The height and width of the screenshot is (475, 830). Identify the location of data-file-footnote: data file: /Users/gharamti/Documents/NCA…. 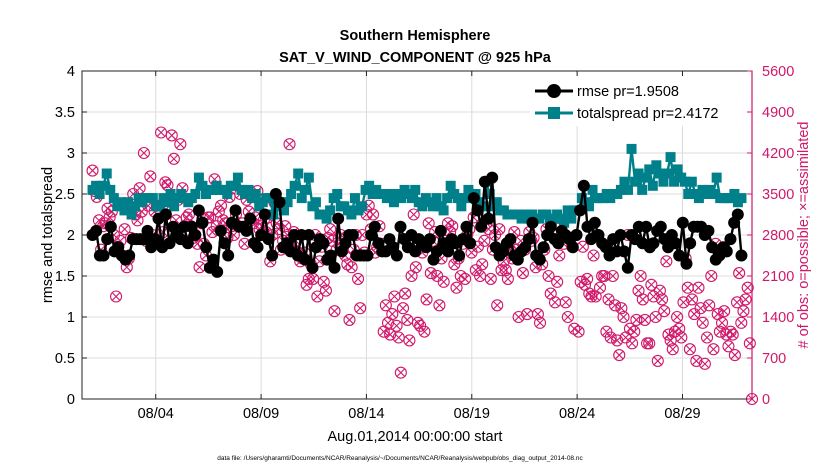
(400, 458).